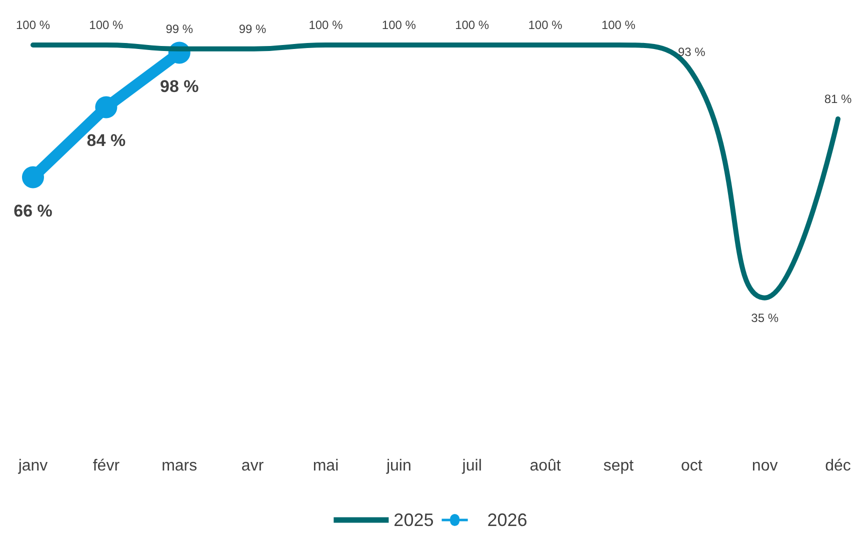  Describe the element at coordinates (33, 210) in the screenshot. I see `data-label: 66 %` at that location.